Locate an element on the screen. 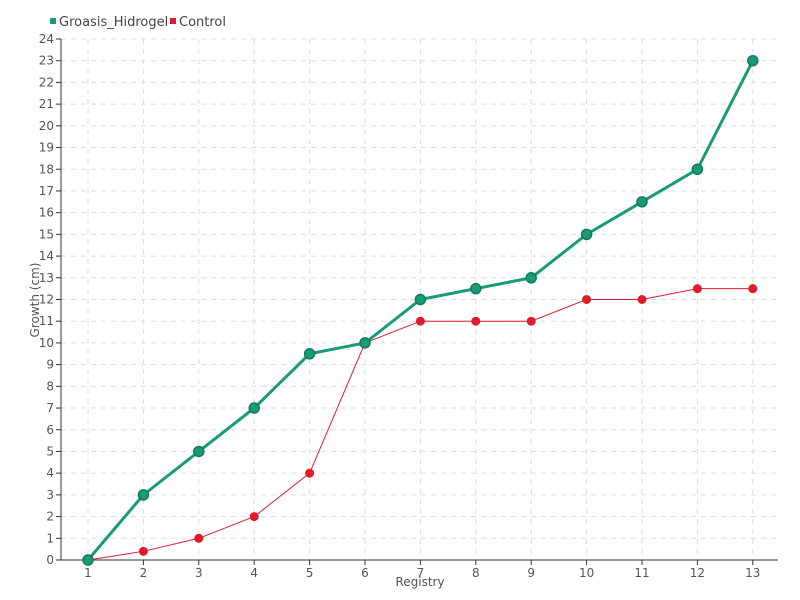 The width and height of the screenshot is (800, 600). y-tick-label: 6 is located at coordinates (50, 430).